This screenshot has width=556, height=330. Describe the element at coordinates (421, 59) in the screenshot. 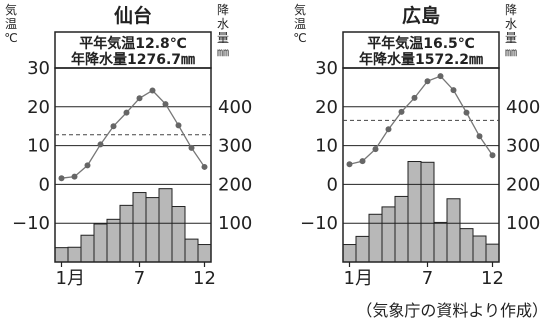

I see `annual-precip-label: 年降水量1572.2㎜` at that location.